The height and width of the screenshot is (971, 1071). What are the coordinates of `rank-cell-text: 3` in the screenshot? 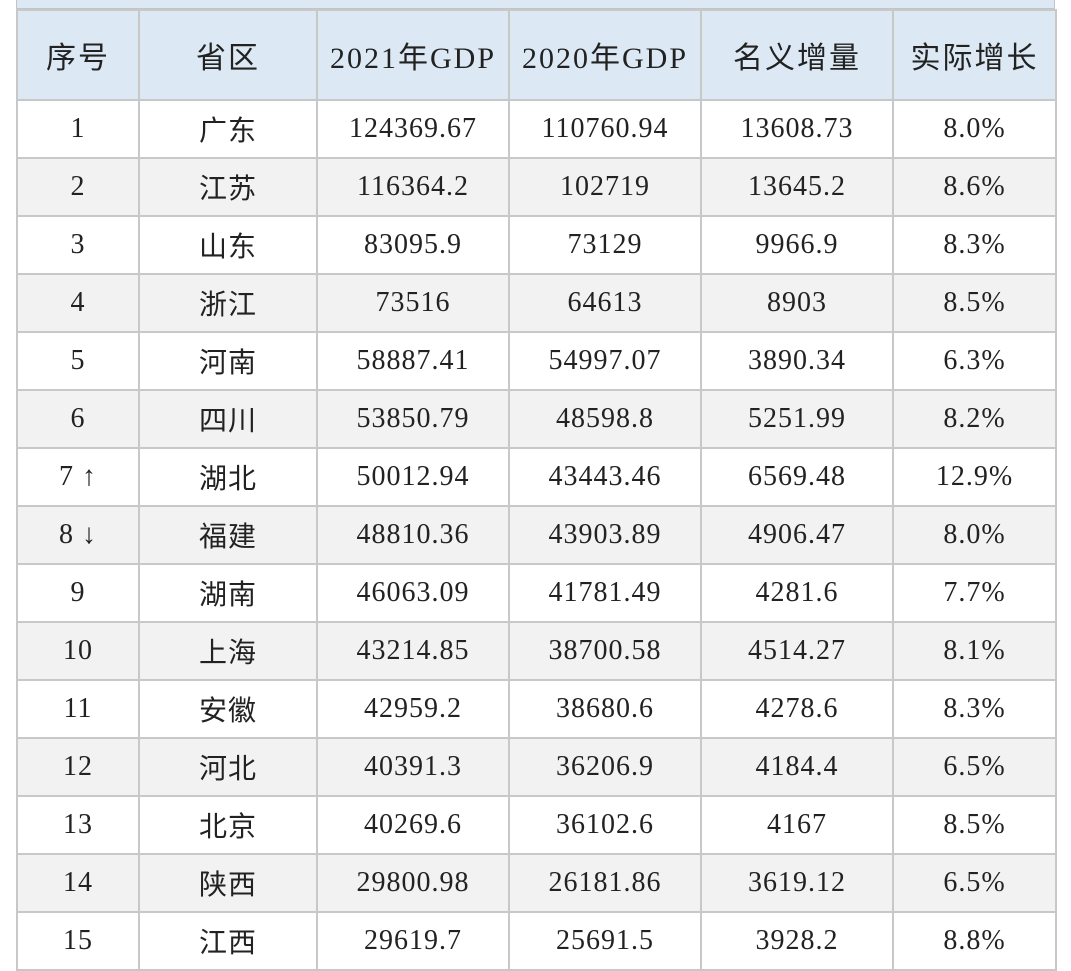 It's located at (78, 244).